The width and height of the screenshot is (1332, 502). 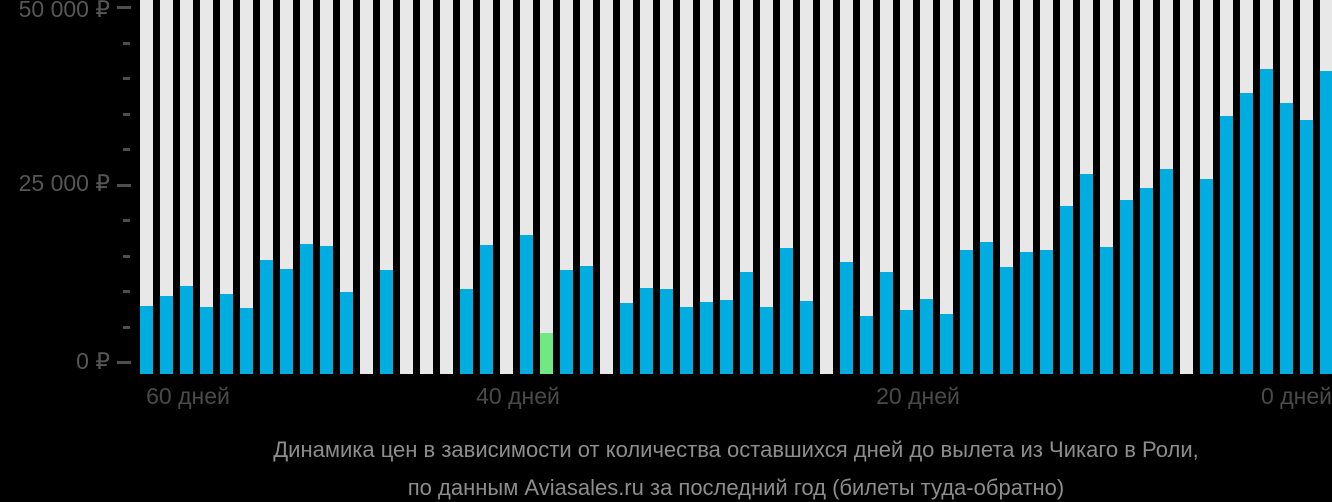 What do you see at coordinates (64, 183) in the screenshot?
I see `y-axis-label-25000: 25 000 ₽` at bounding box center [64, 183].